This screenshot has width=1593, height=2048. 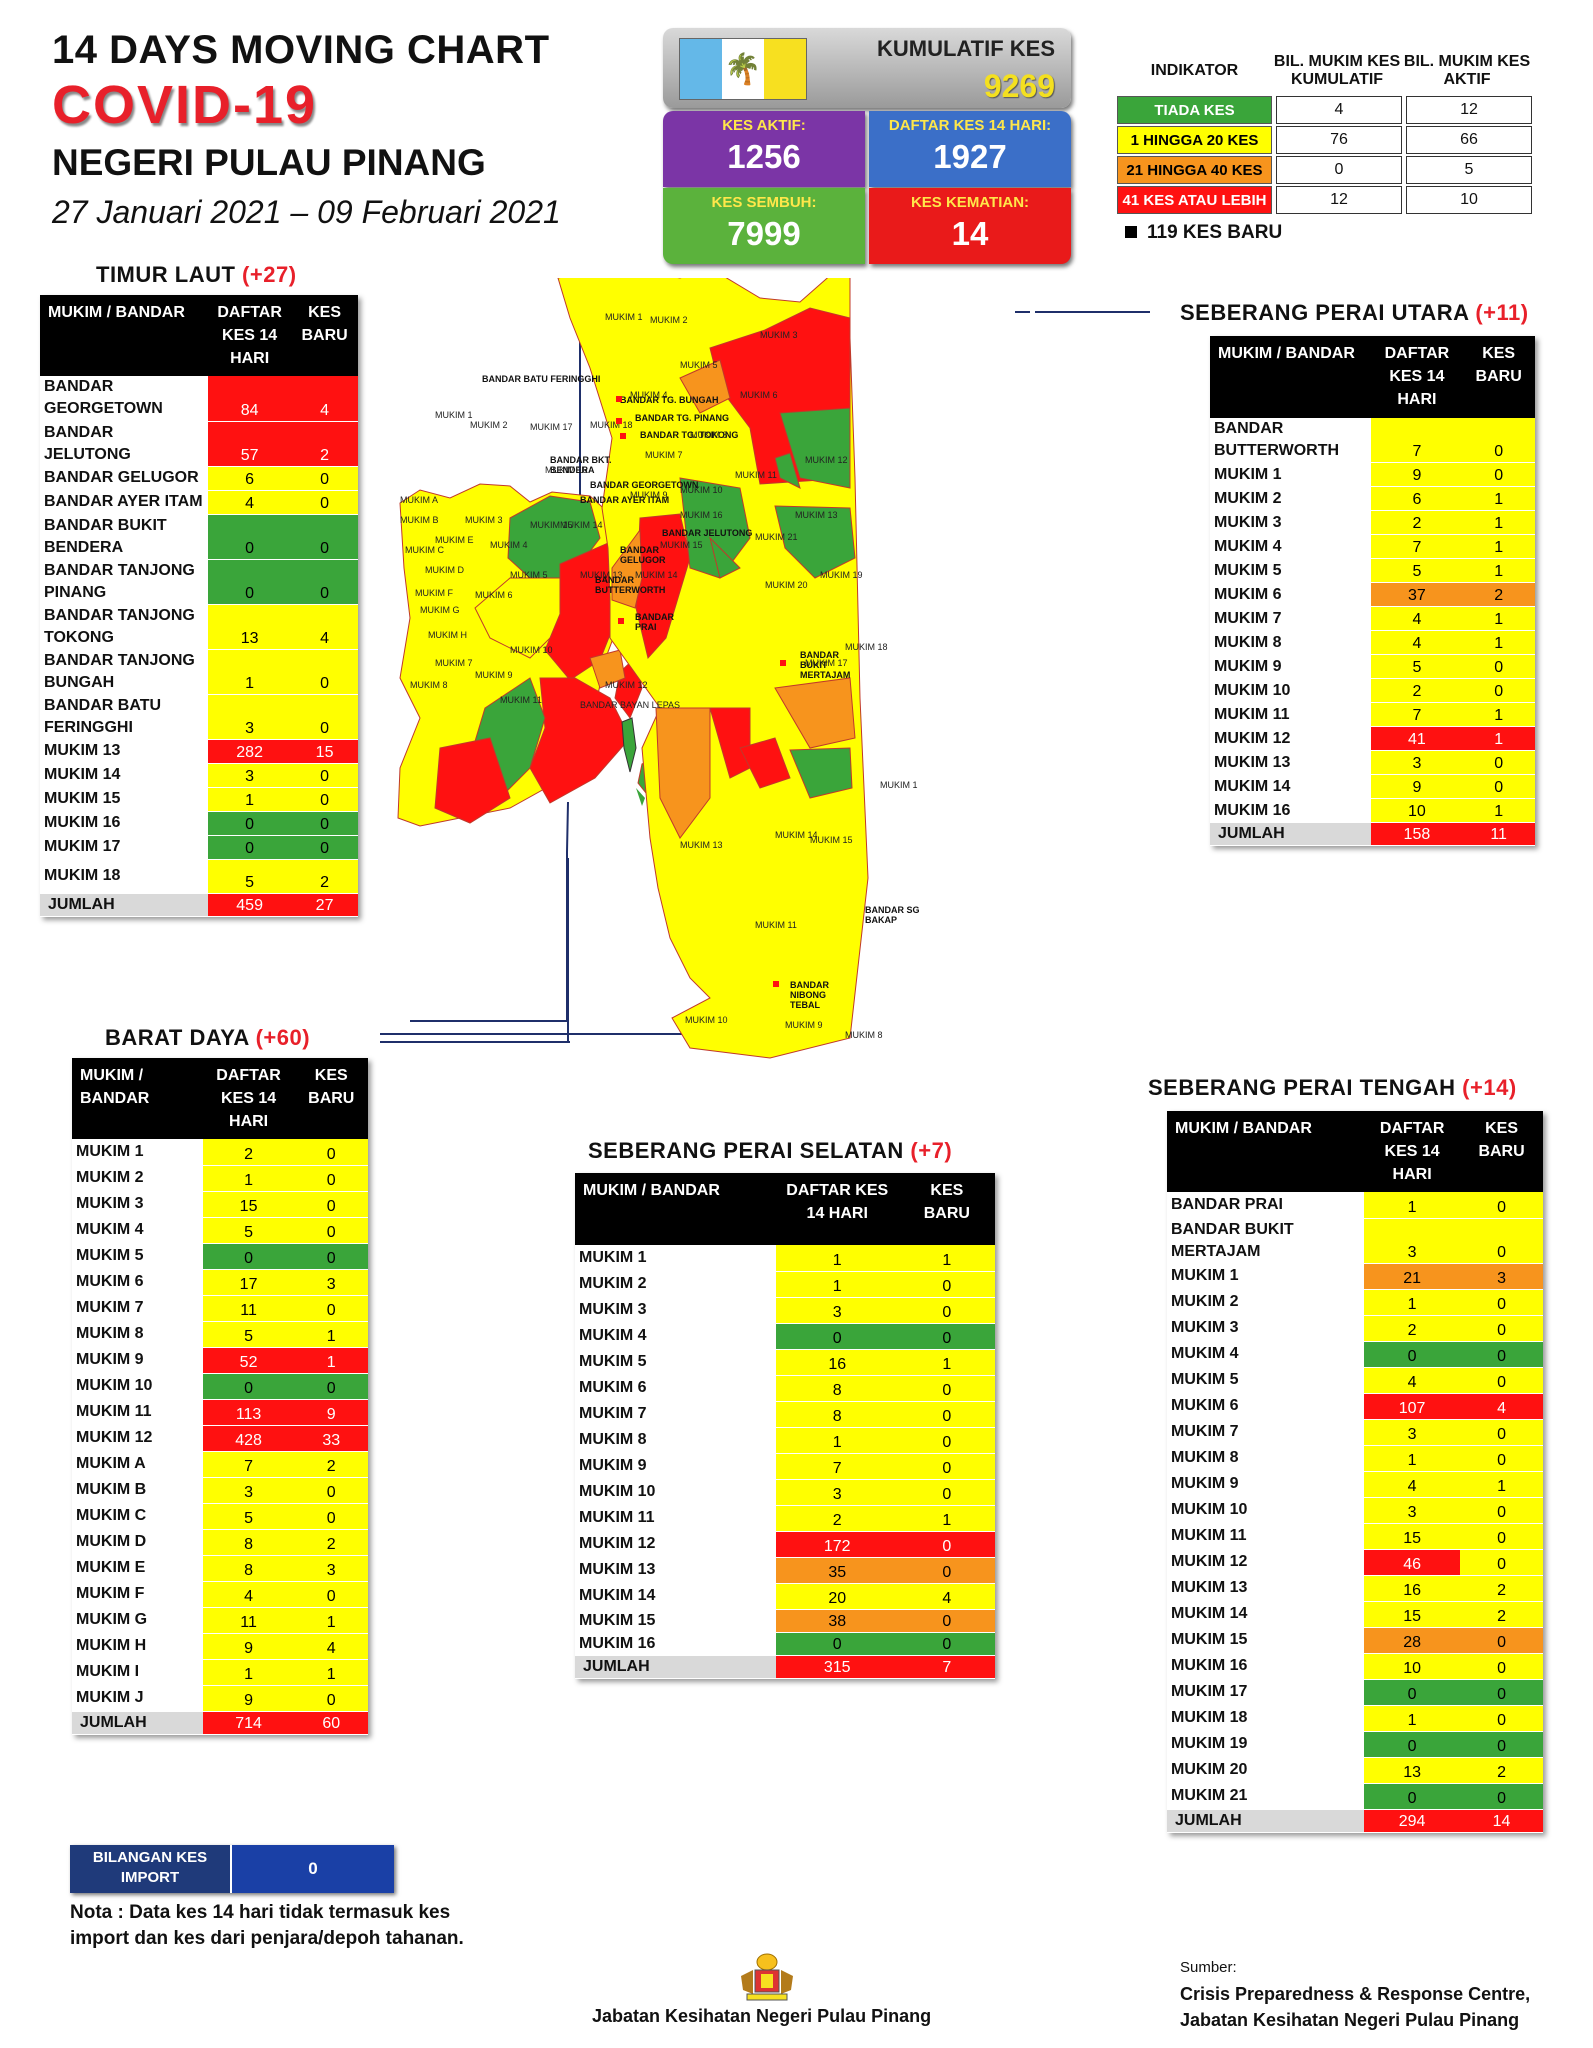 I want to click on area-name-cell: BANDAR BATU FERINGGHI, so click(x=124, y=717).